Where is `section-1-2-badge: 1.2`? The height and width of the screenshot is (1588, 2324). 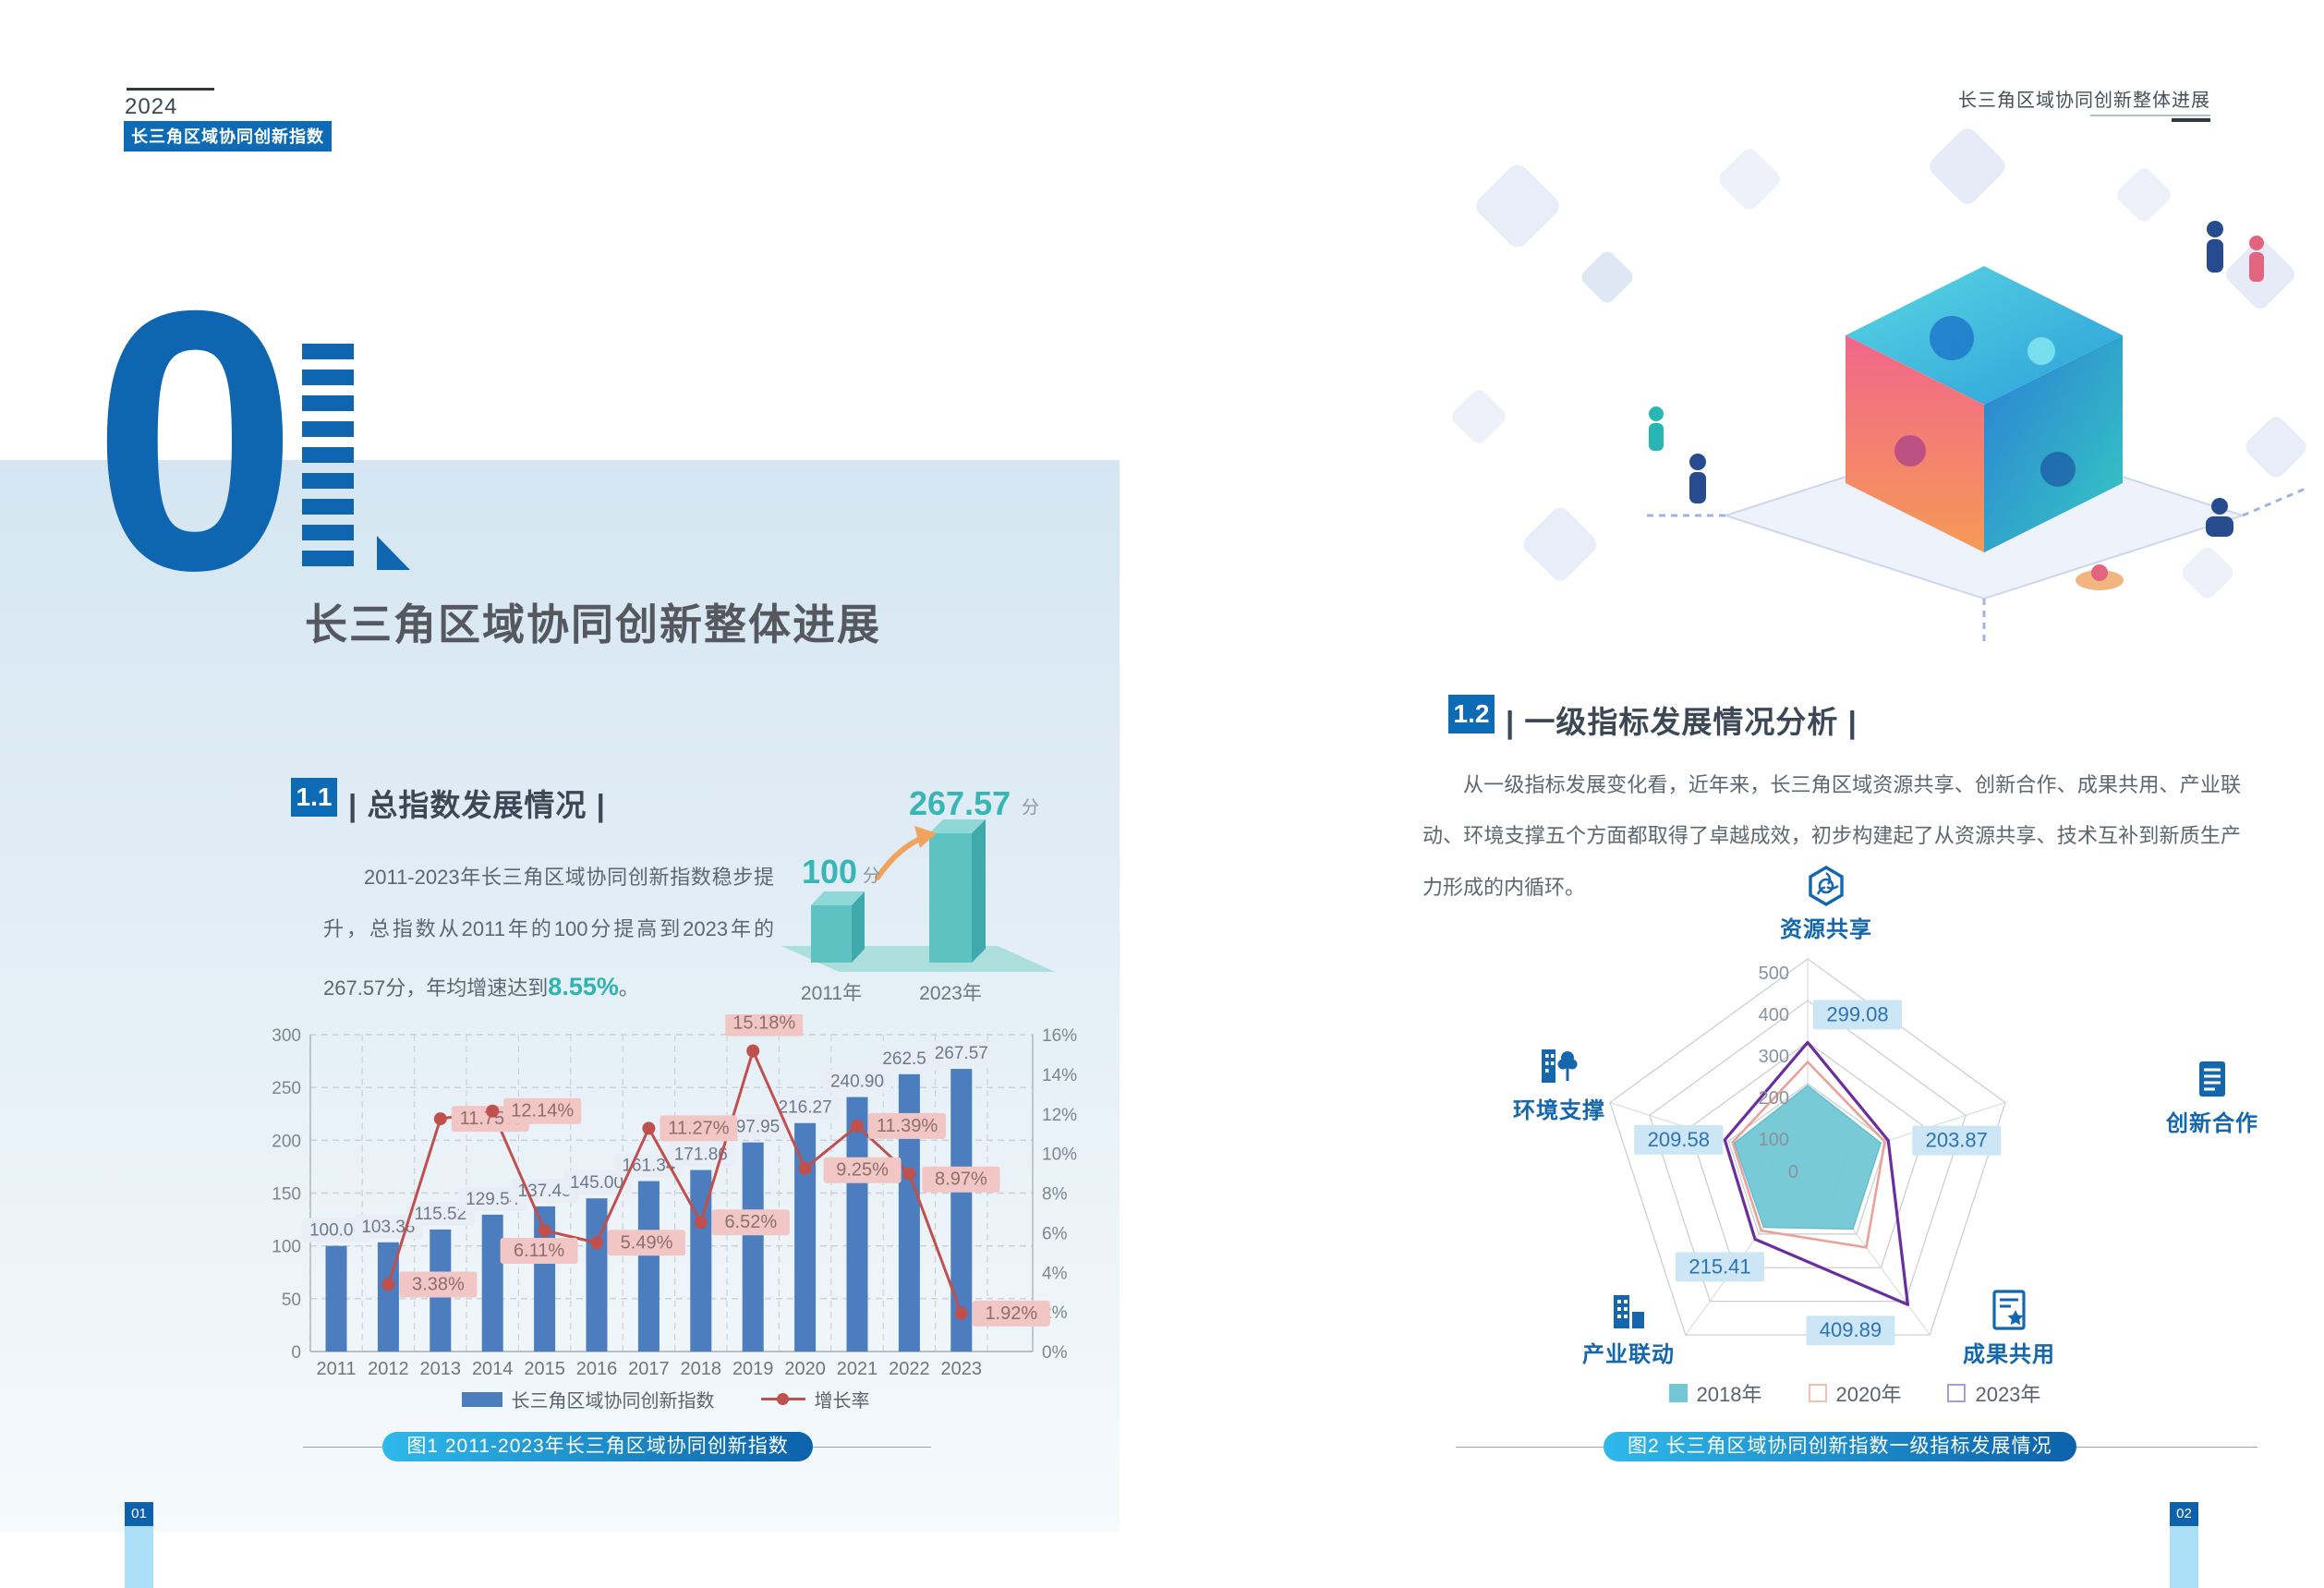 section-1-2-badge: 1.2 is located at coordinates (1471, 714).